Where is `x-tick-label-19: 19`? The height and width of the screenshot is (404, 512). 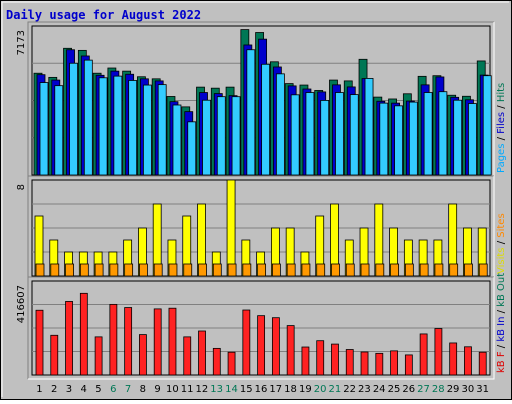 x-tick-label-19: 19 is located at coordinates (305, 389).